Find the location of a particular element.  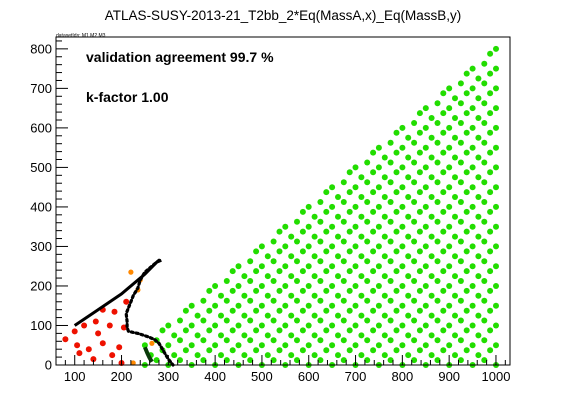

y-tick-label: 100 is located at coordinates (41, 325).